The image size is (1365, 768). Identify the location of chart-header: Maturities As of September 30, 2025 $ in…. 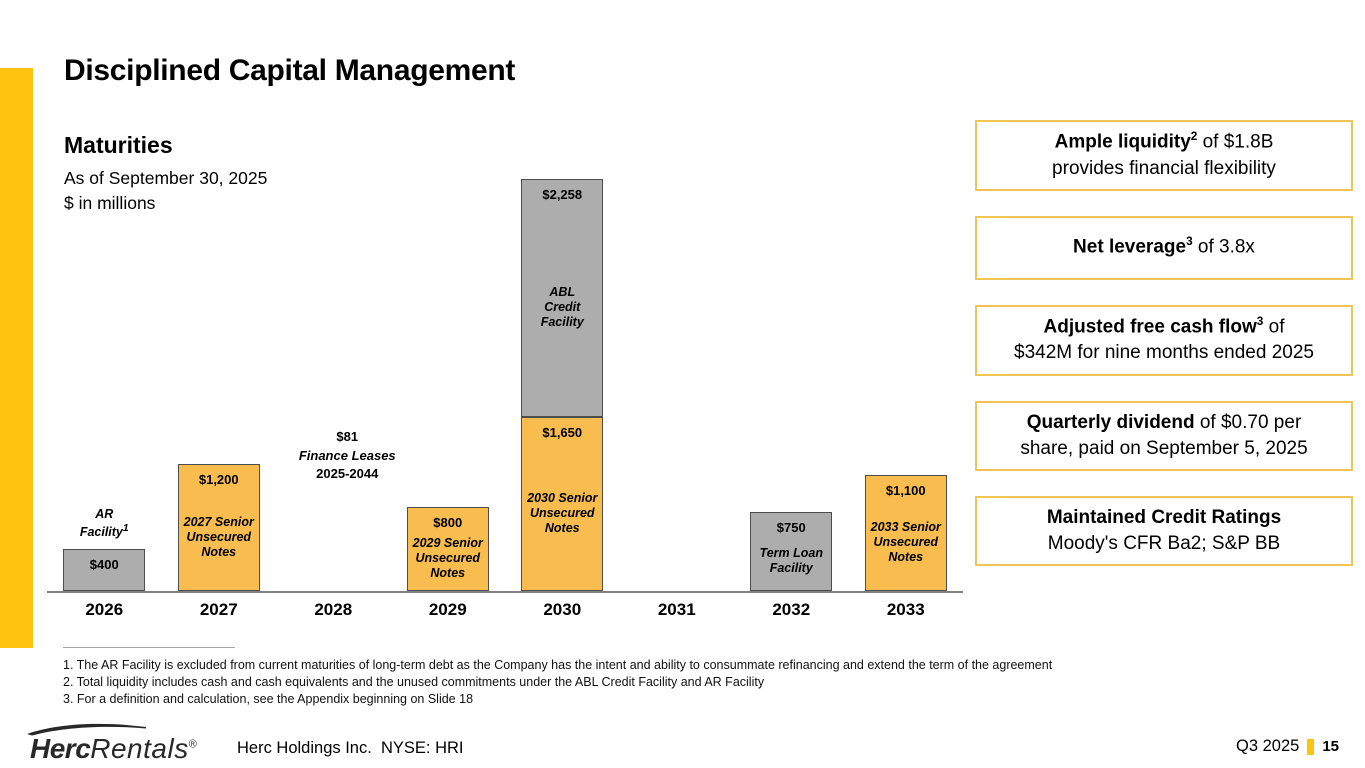
(165, 173).